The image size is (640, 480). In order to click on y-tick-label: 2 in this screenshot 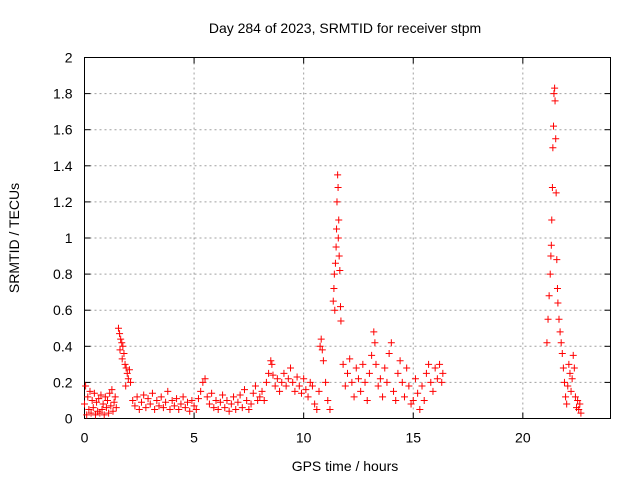, I will do `click(69, 58)`.